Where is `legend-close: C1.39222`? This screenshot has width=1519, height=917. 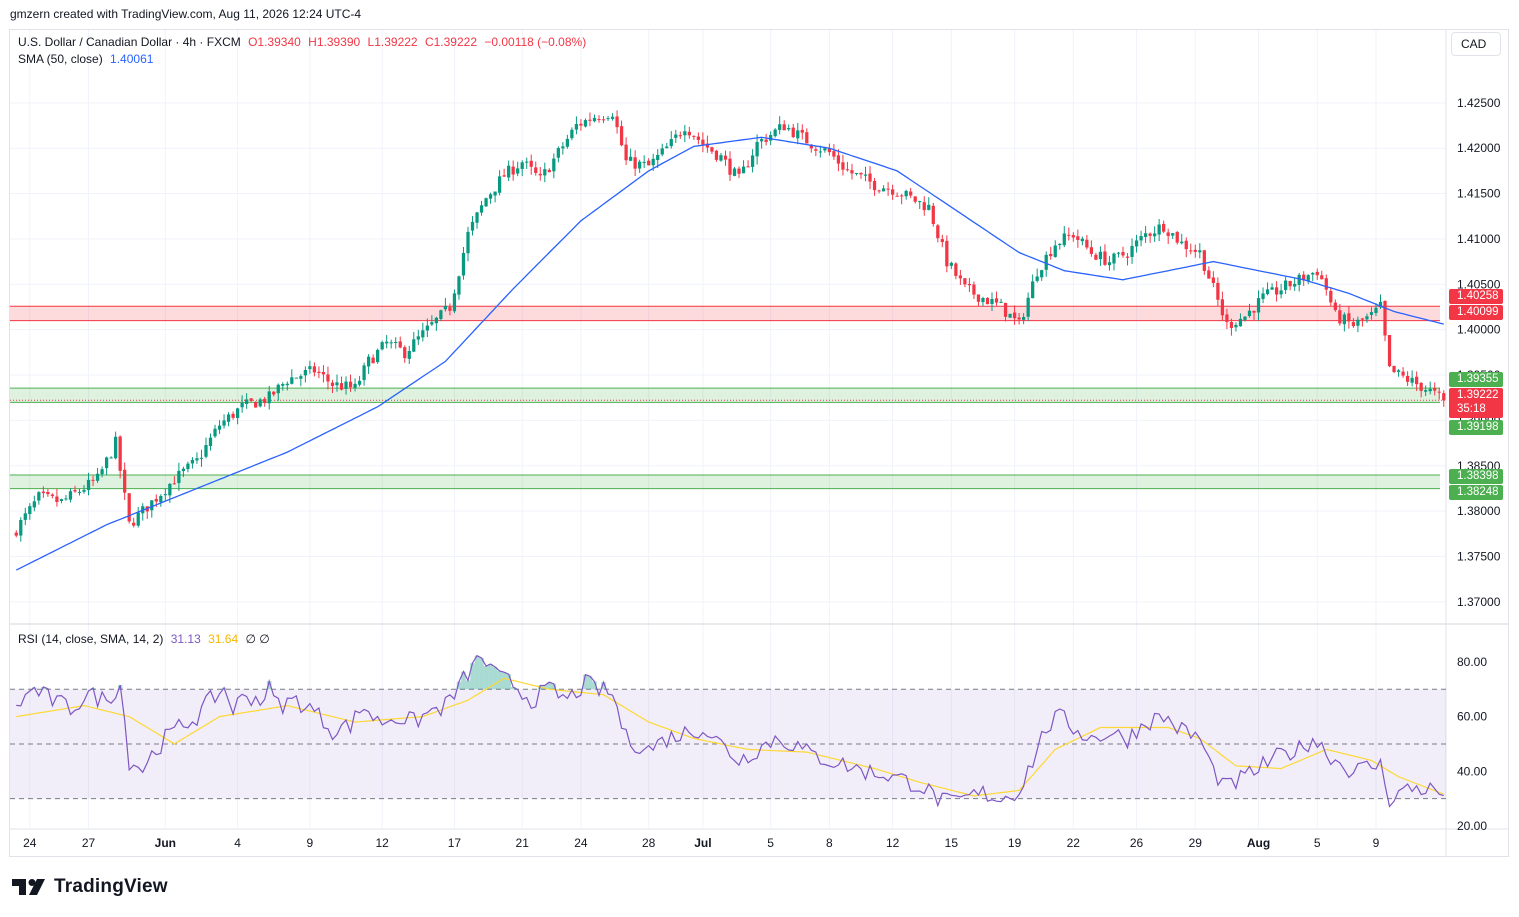 legend-close: C1.39222 is located at coordinates (450, 42).